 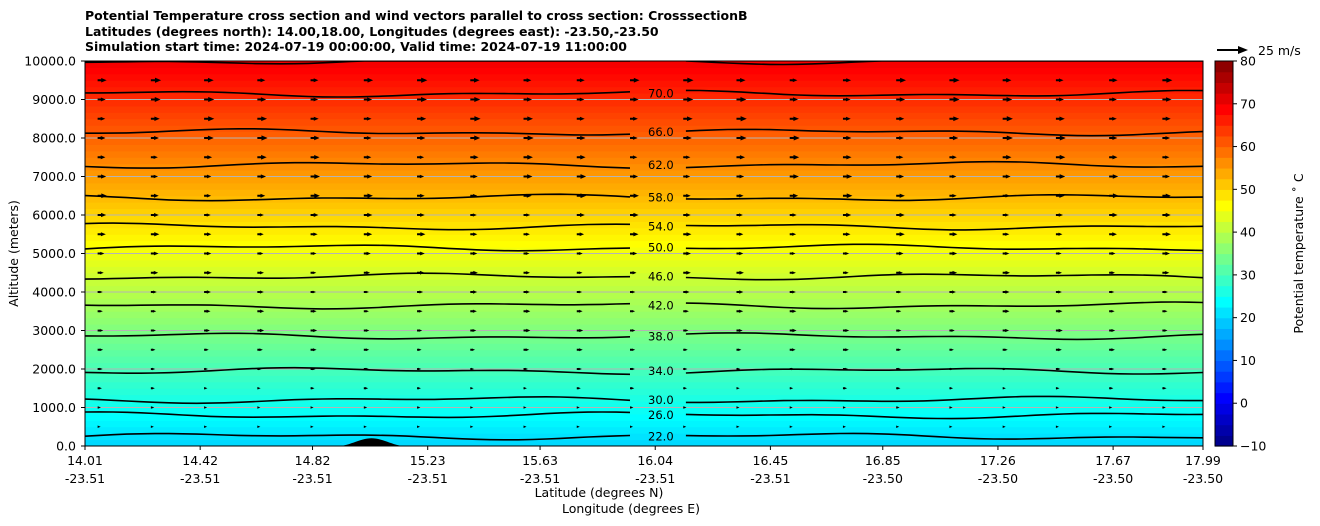 I want to click on y-tick-label: 9000.0, so click(x=54, y=99).